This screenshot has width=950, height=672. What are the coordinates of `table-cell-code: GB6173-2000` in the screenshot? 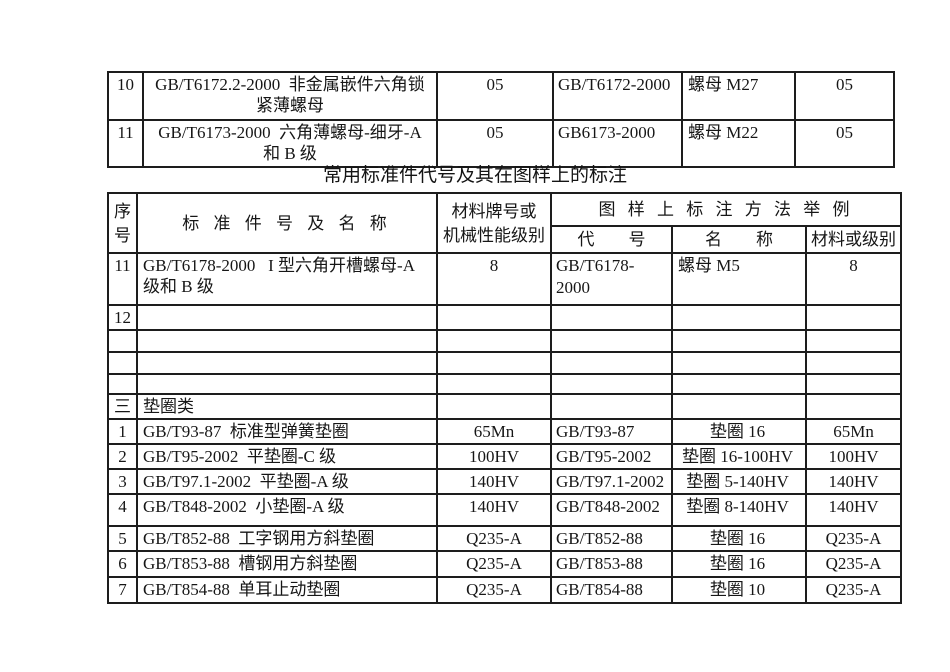 It's located at (617, 143).